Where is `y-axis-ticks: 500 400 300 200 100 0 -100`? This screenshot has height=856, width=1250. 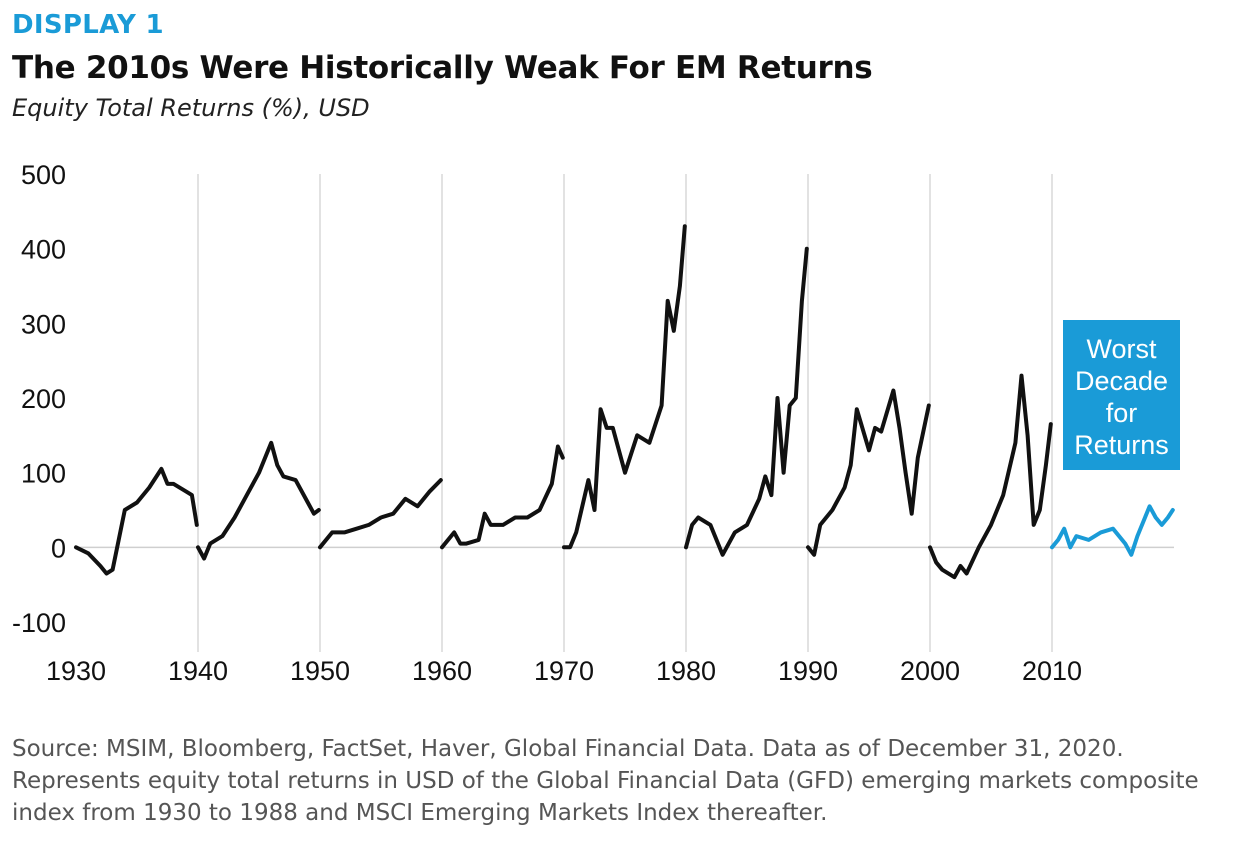 y-axis-ticks: 500 400 300 200 100 0 -100 is located at coordinates (39, 399).